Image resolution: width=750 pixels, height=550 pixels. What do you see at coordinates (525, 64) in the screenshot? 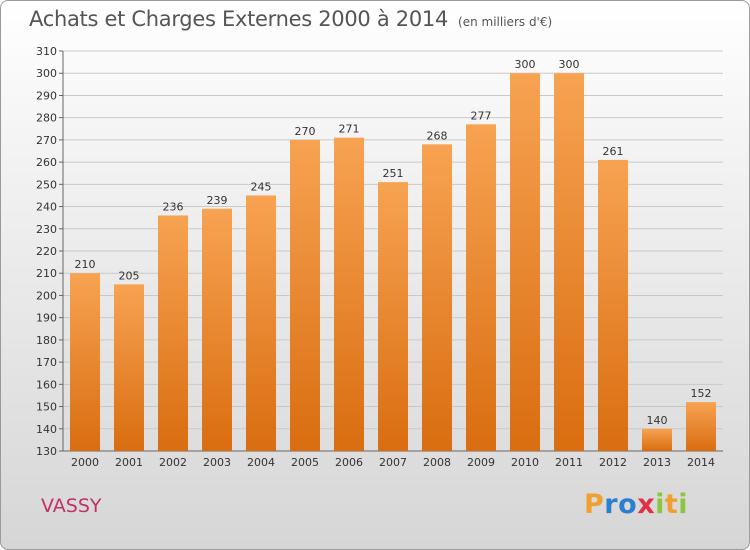
I see `value-label-2010: 300` at bounding box center [525, 64].